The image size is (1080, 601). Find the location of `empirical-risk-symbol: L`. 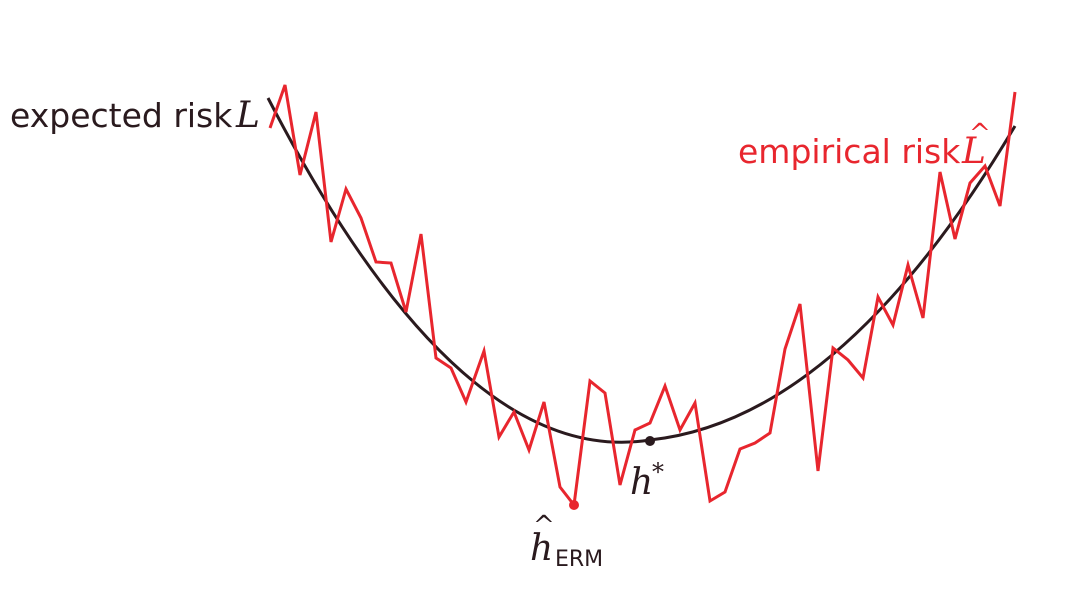

empirical-risk-symbol: L is located at coordinates (973, 151).